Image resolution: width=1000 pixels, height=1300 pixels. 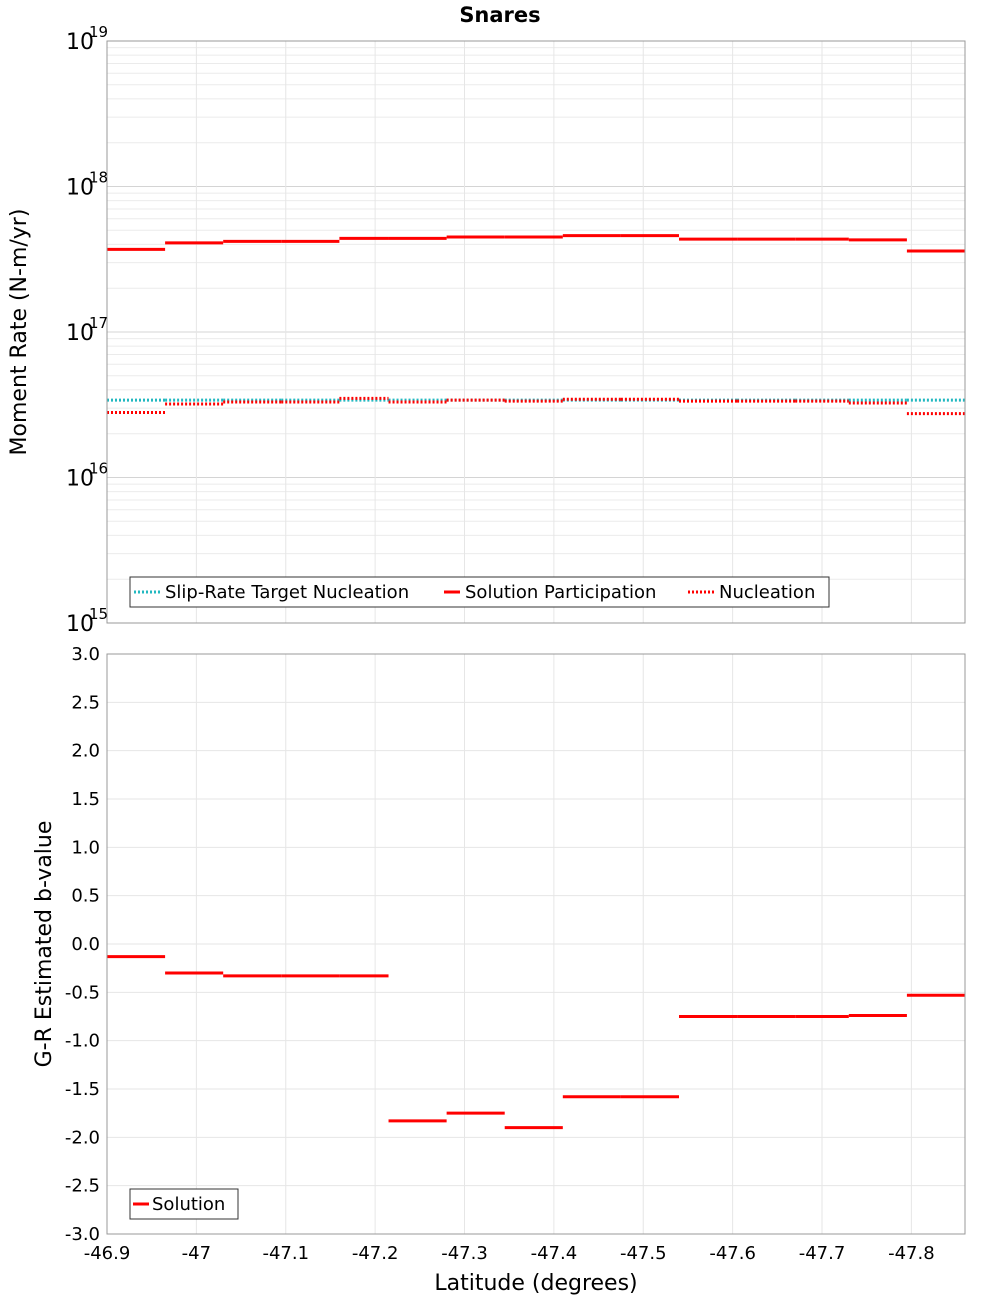 What do you see at coordinates (98, 178) in the screenshot?
I see `top-y-tick-exponent: 18` at bounding box center [98, 178].